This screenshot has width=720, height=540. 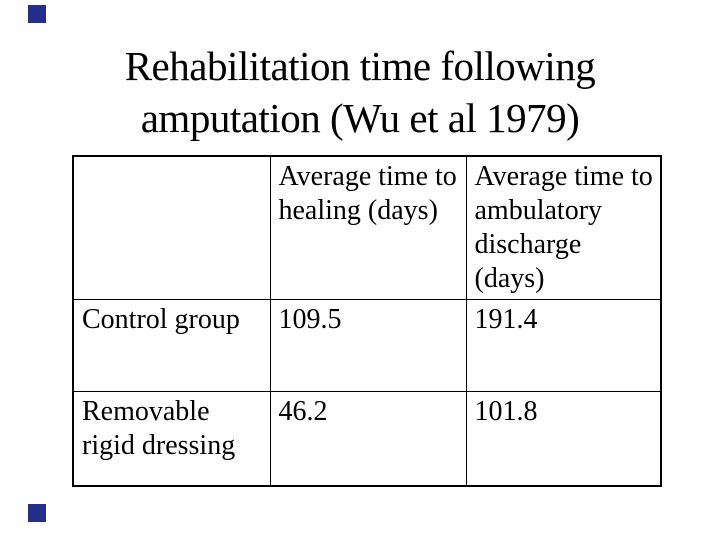 I want to click on cell-dressing-healing: 46.2, so click(x=368, y=438).